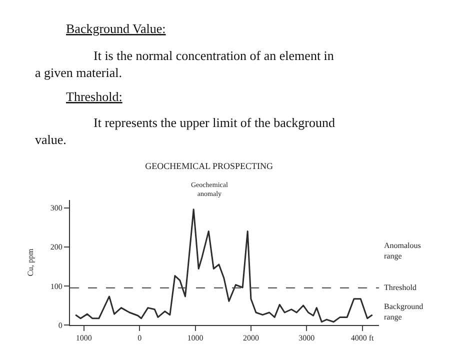  I want to click on ref-line-label: Threshold, so click(400, 287).